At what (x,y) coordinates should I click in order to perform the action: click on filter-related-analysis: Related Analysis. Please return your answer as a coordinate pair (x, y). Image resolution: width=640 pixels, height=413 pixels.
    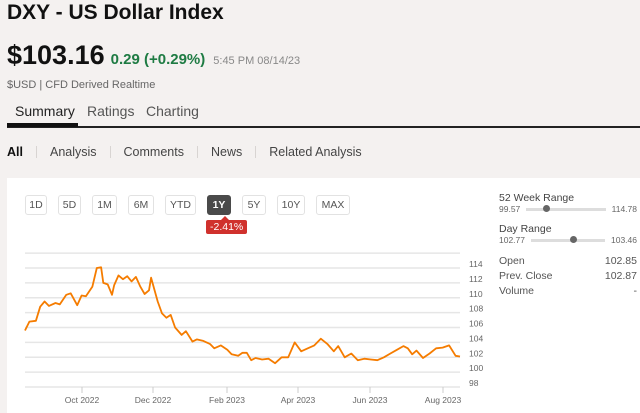
    Looking at the image, I should click on (315, 152).